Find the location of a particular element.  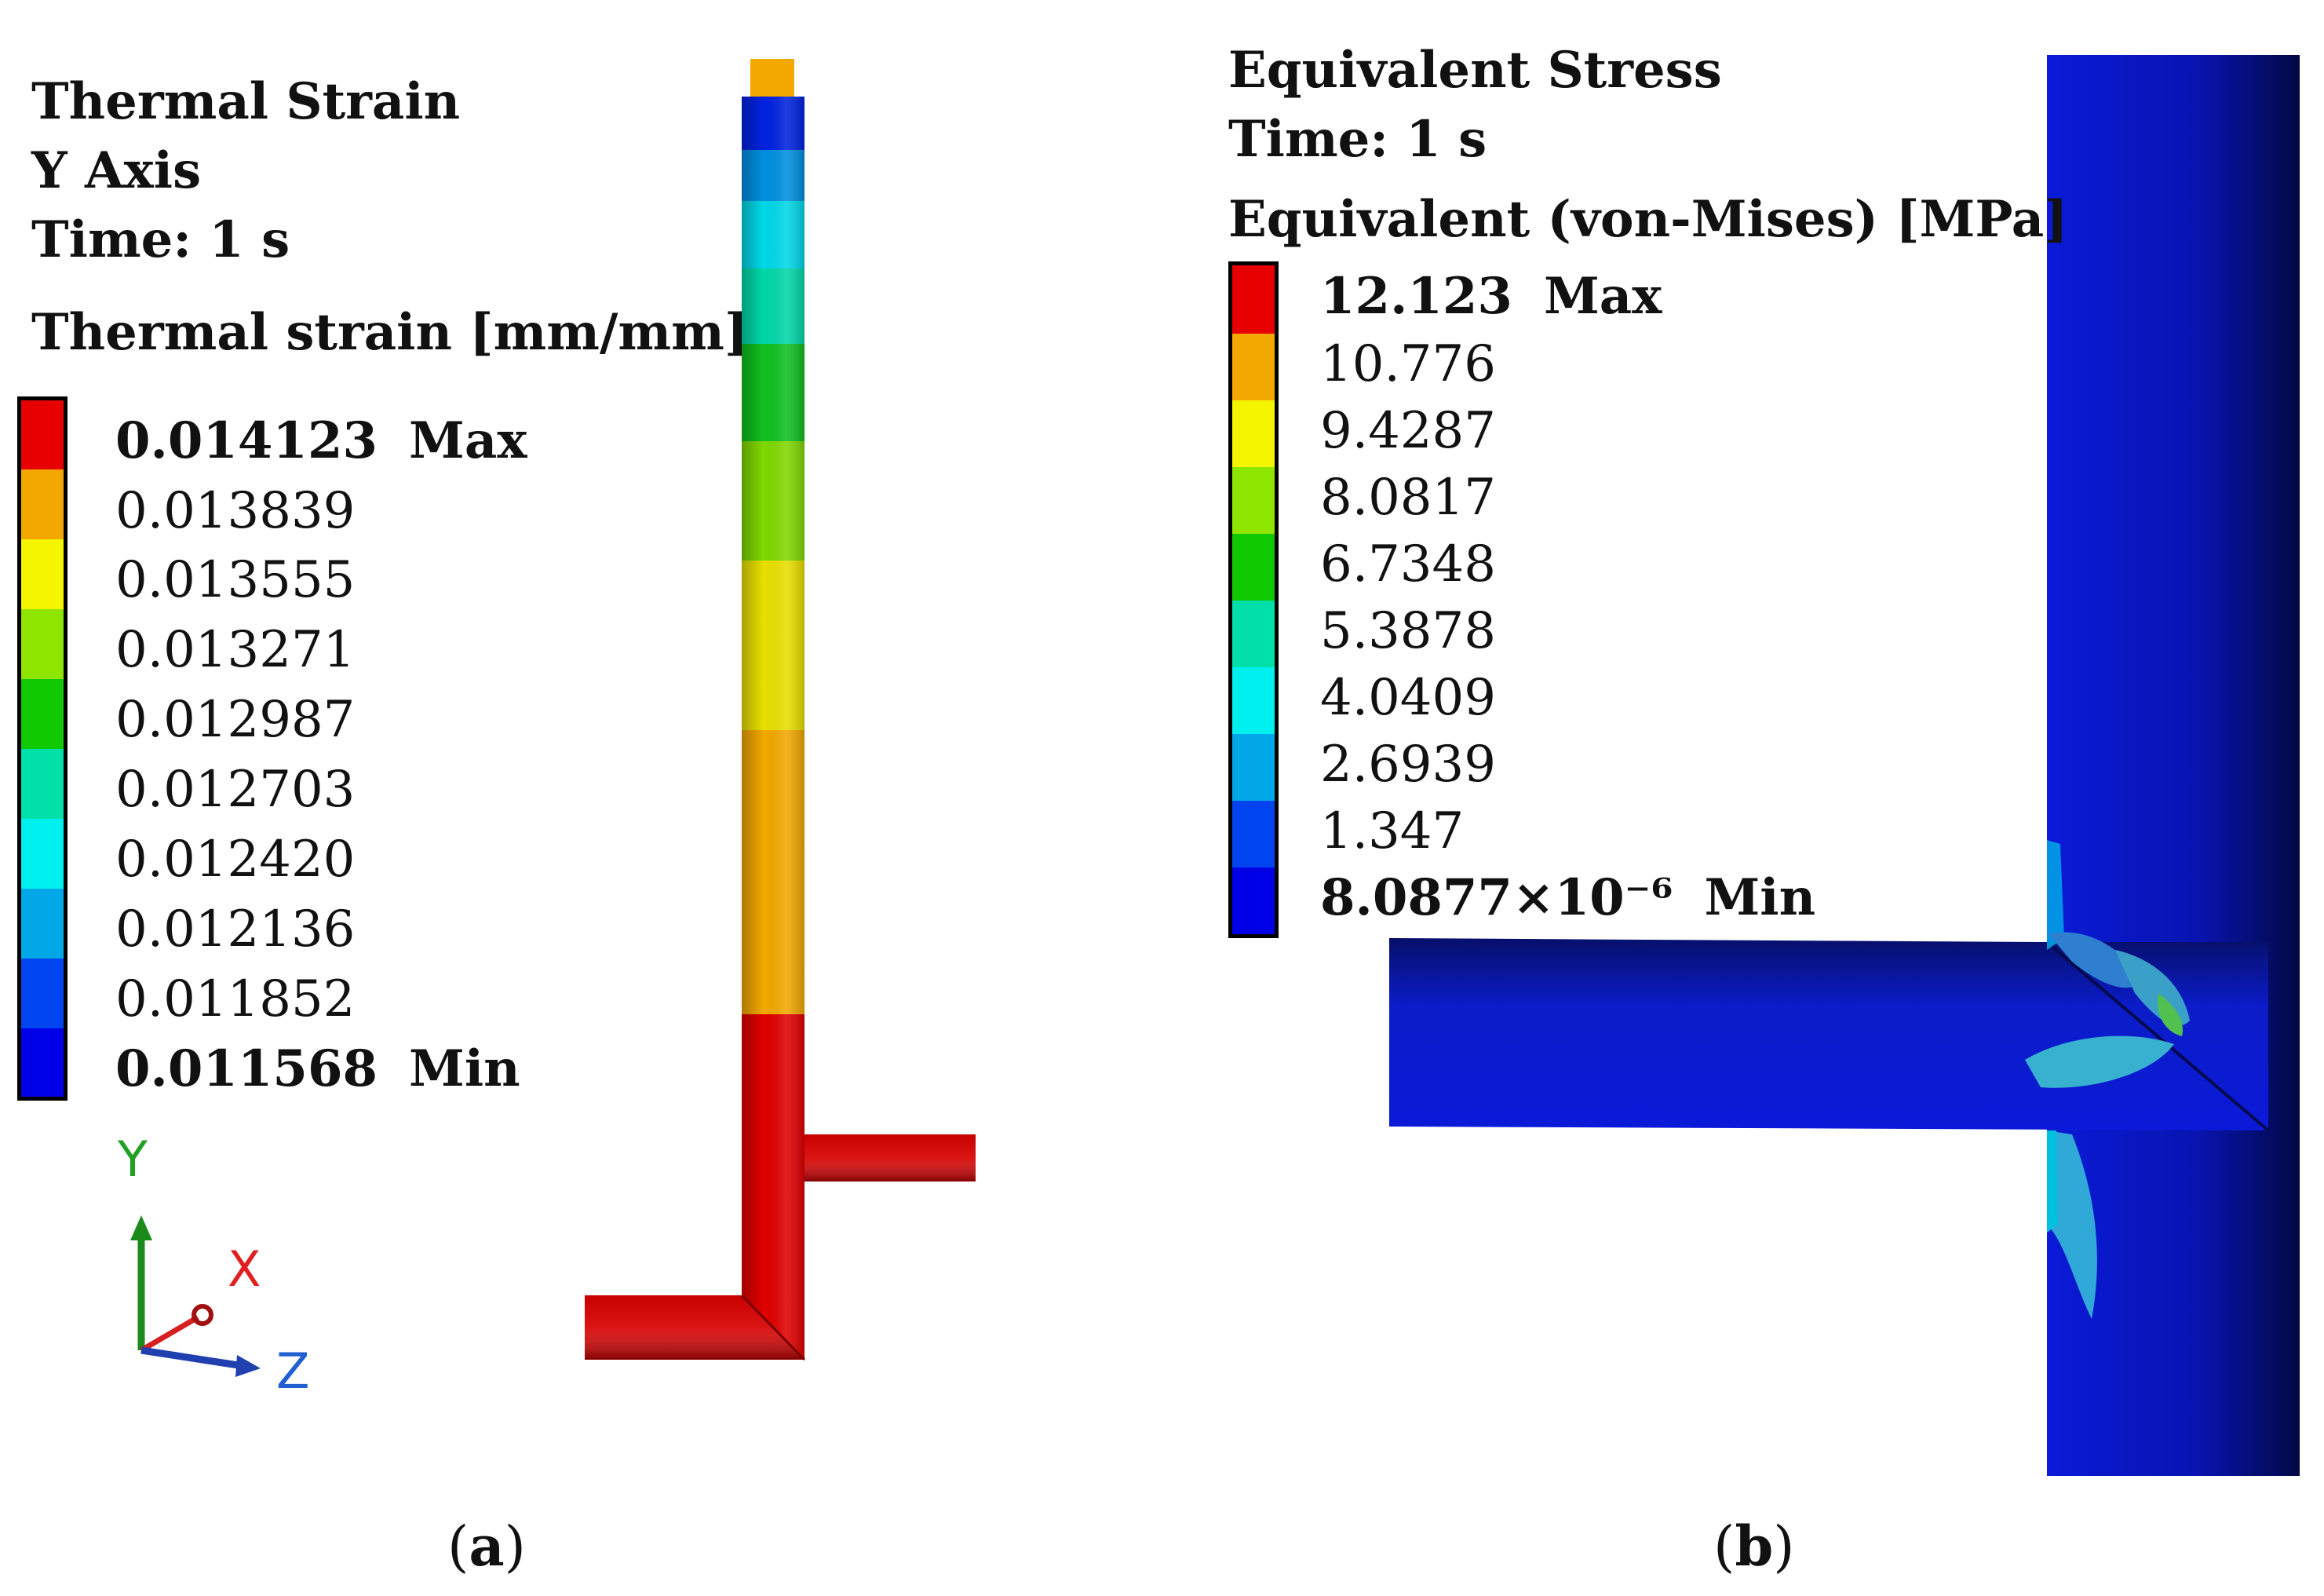

result-axis: Y Axis is located at coordinates (116, 170).